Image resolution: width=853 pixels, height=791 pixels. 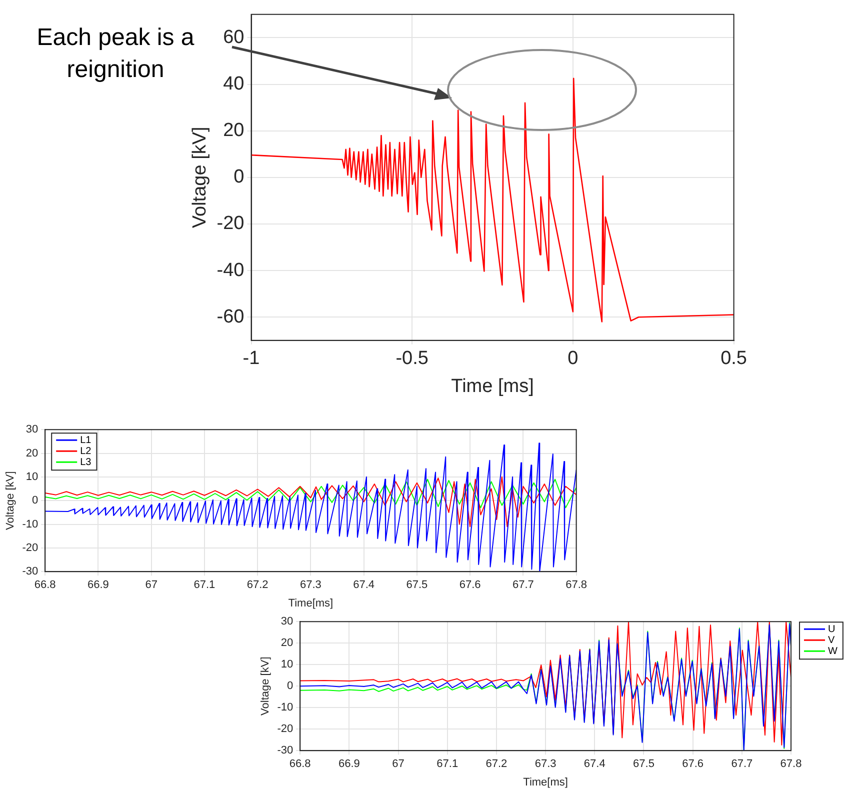 I want to click on x-tick-label: -1, so click(x=251, y=359).